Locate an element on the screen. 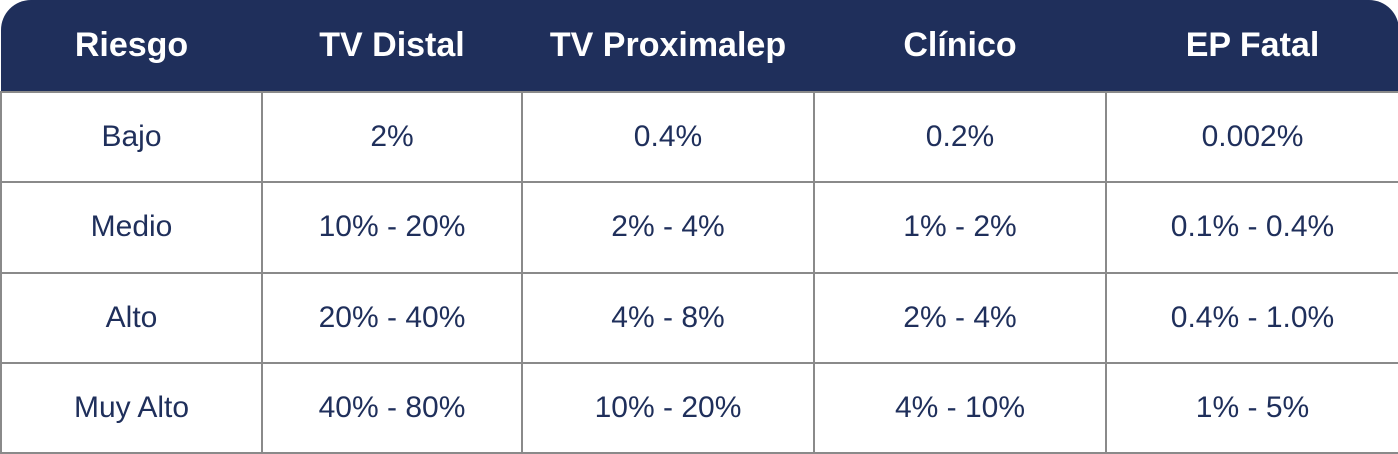 The image size is (1398, 454). cell-tv-distal: 40% - 80% is located at coordinates (392, 407).